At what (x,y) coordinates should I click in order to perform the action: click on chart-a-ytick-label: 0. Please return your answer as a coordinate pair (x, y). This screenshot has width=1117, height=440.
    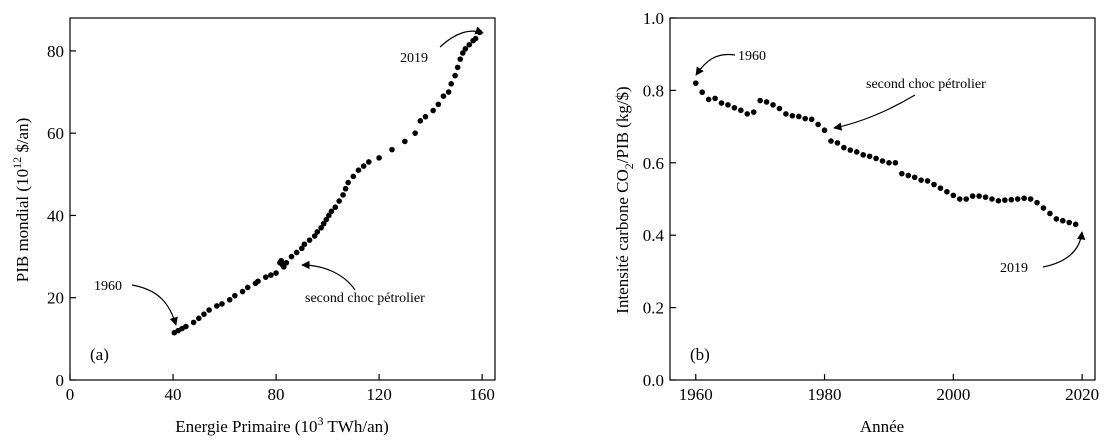
    Looking at the image, I should click on (60, 380).